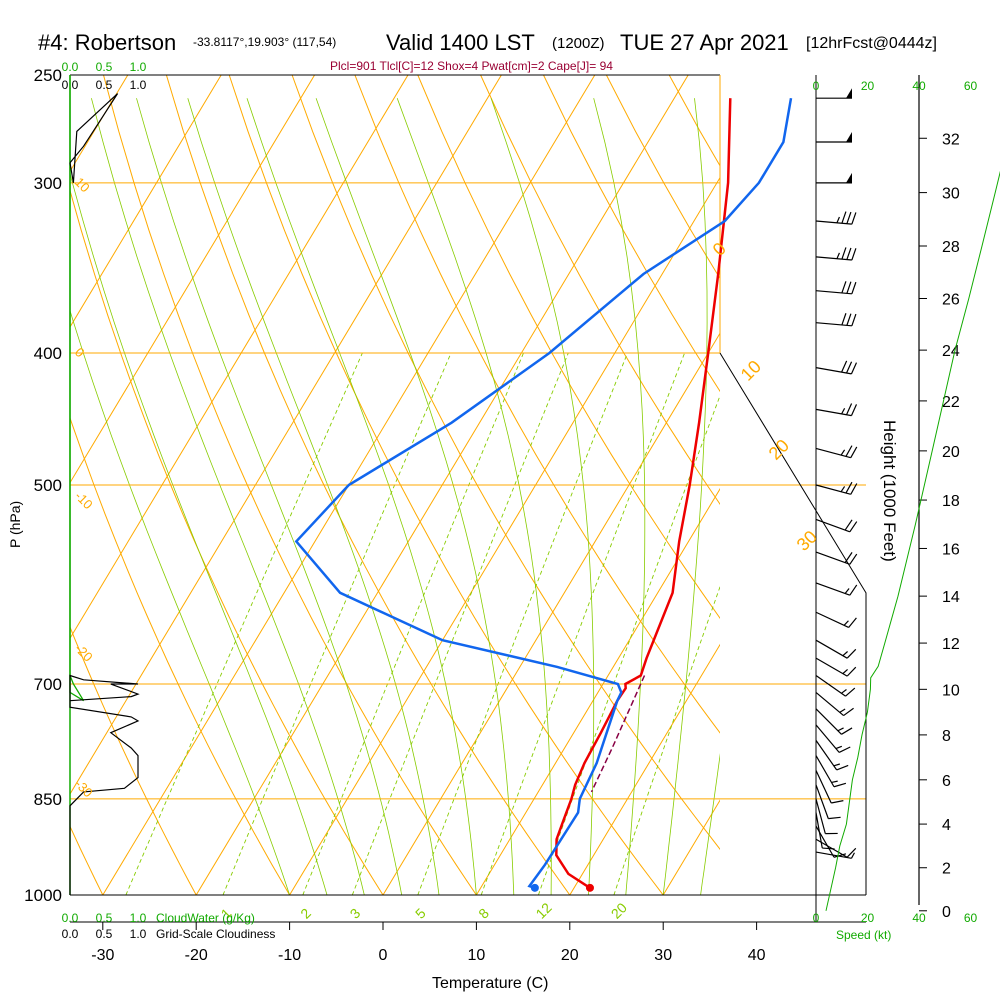 This screenshot has width=1000, height=1000. Describe the element at coordinates (951, 139) in the screenshot. I see `height-tick-label: 32` at that location.